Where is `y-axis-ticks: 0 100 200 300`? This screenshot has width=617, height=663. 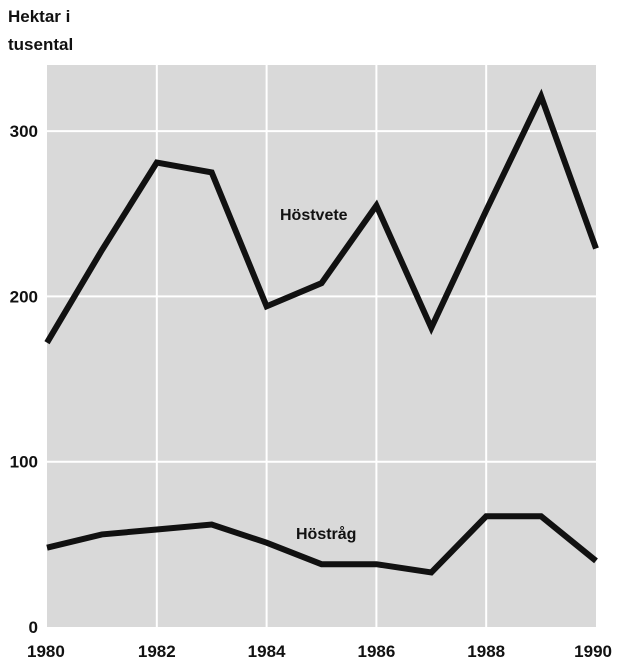 y-axis-ticks: 0 100 200 300 is located at coordinates (24, 379).